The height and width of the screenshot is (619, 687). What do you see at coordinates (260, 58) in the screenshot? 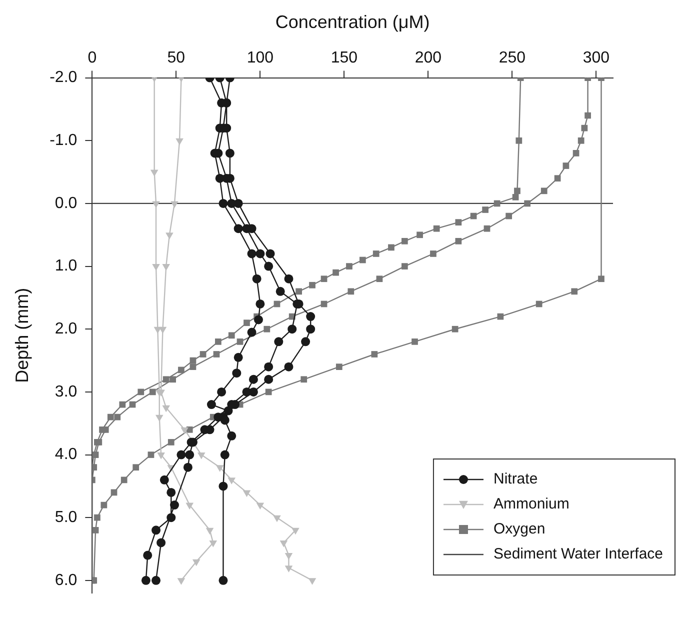
I see `x-tick-label: 100` at bounding box center [260, 58].